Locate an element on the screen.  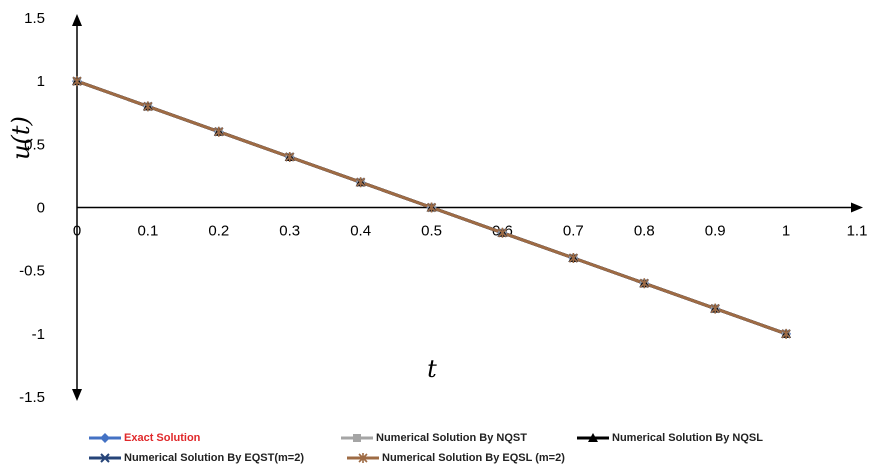
data-point-x is located at coordinates (105, 458).